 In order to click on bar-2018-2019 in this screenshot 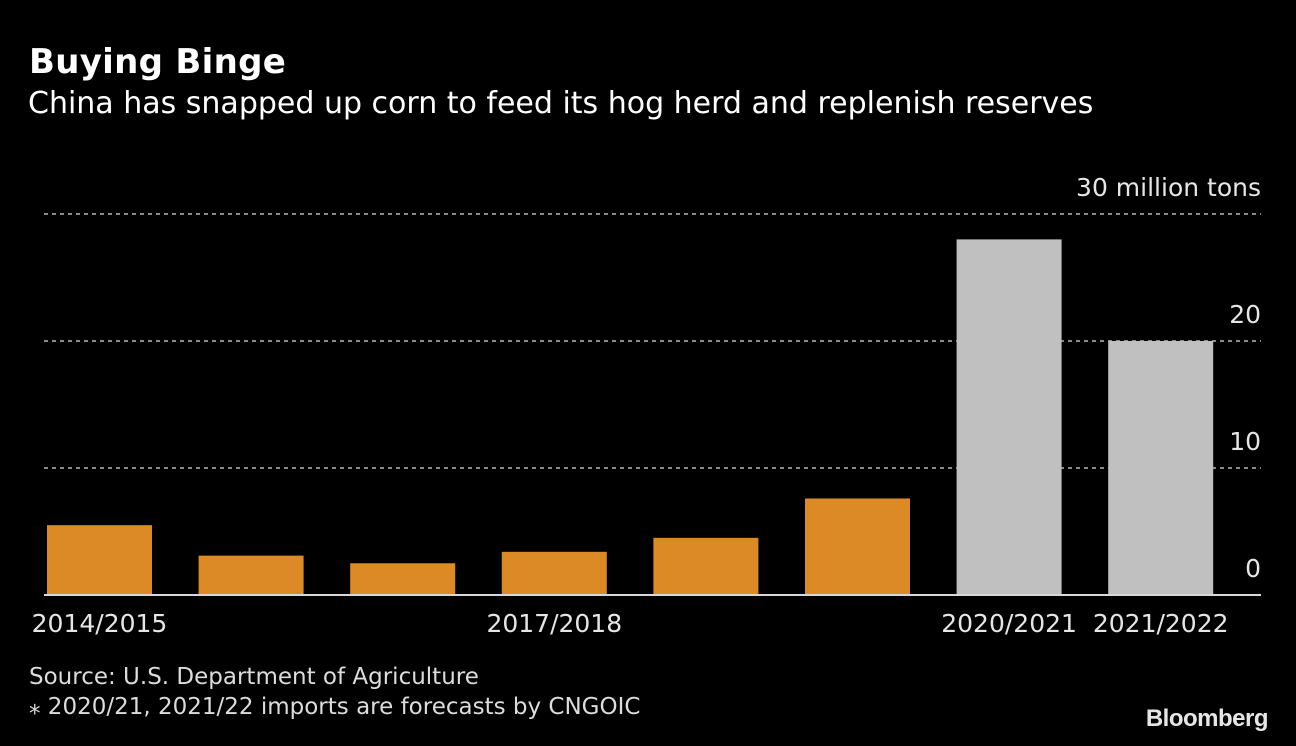, I will do `click(706, 566)`.